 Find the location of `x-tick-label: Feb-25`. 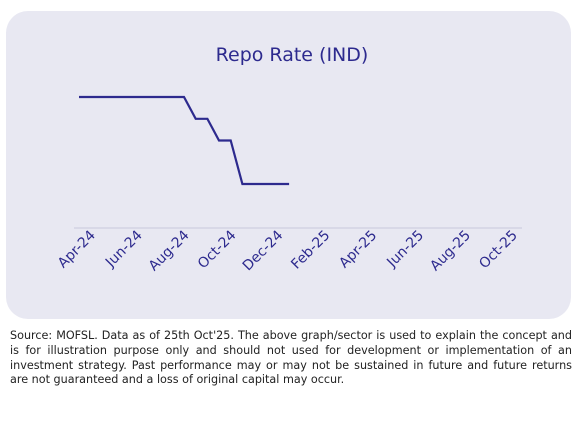

x-tick-label: Feb-25 is located at coordinates (310, 250).